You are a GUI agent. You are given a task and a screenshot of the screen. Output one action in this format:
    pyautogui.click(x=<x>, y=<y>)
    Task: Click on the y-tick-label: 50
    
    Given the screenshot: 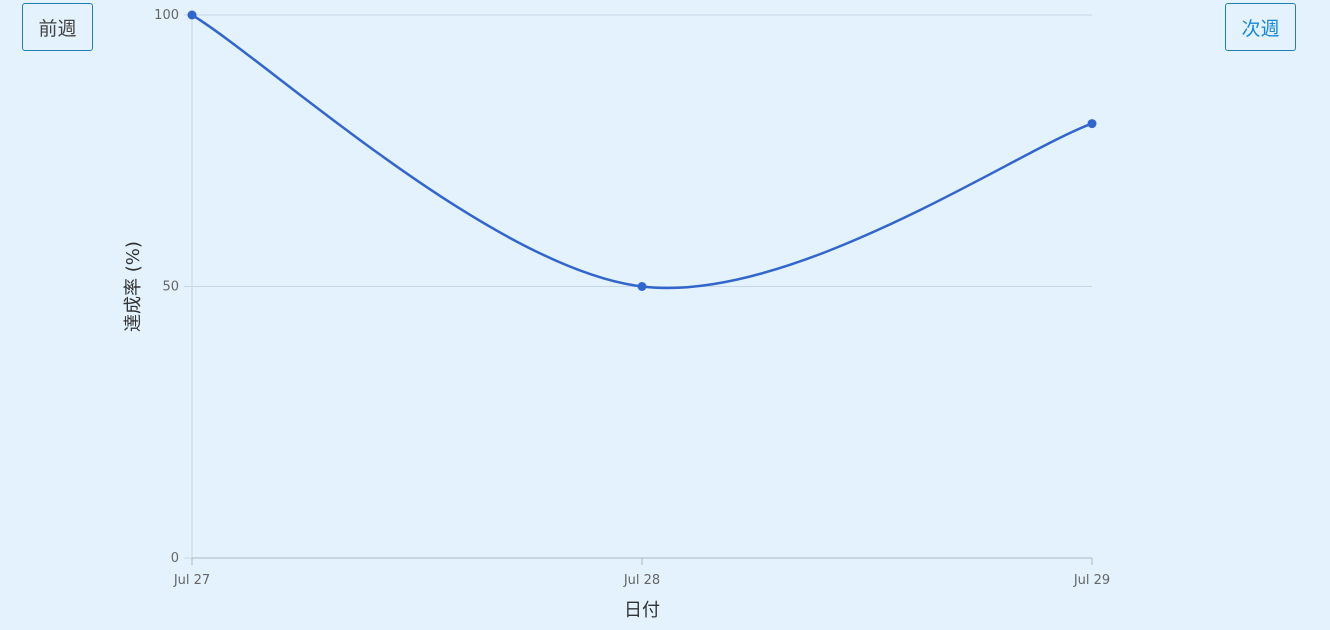 What is the action you would take?
    pyautogui.click(x=170, y=287)
    